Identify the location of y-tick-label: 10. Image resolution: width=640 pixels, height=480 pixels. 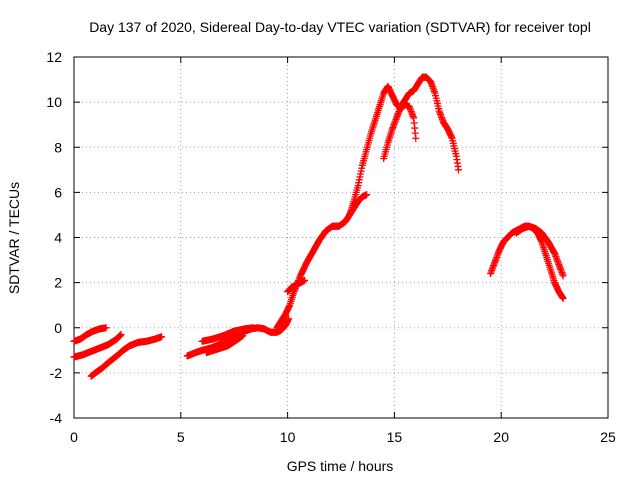
(54, 102).